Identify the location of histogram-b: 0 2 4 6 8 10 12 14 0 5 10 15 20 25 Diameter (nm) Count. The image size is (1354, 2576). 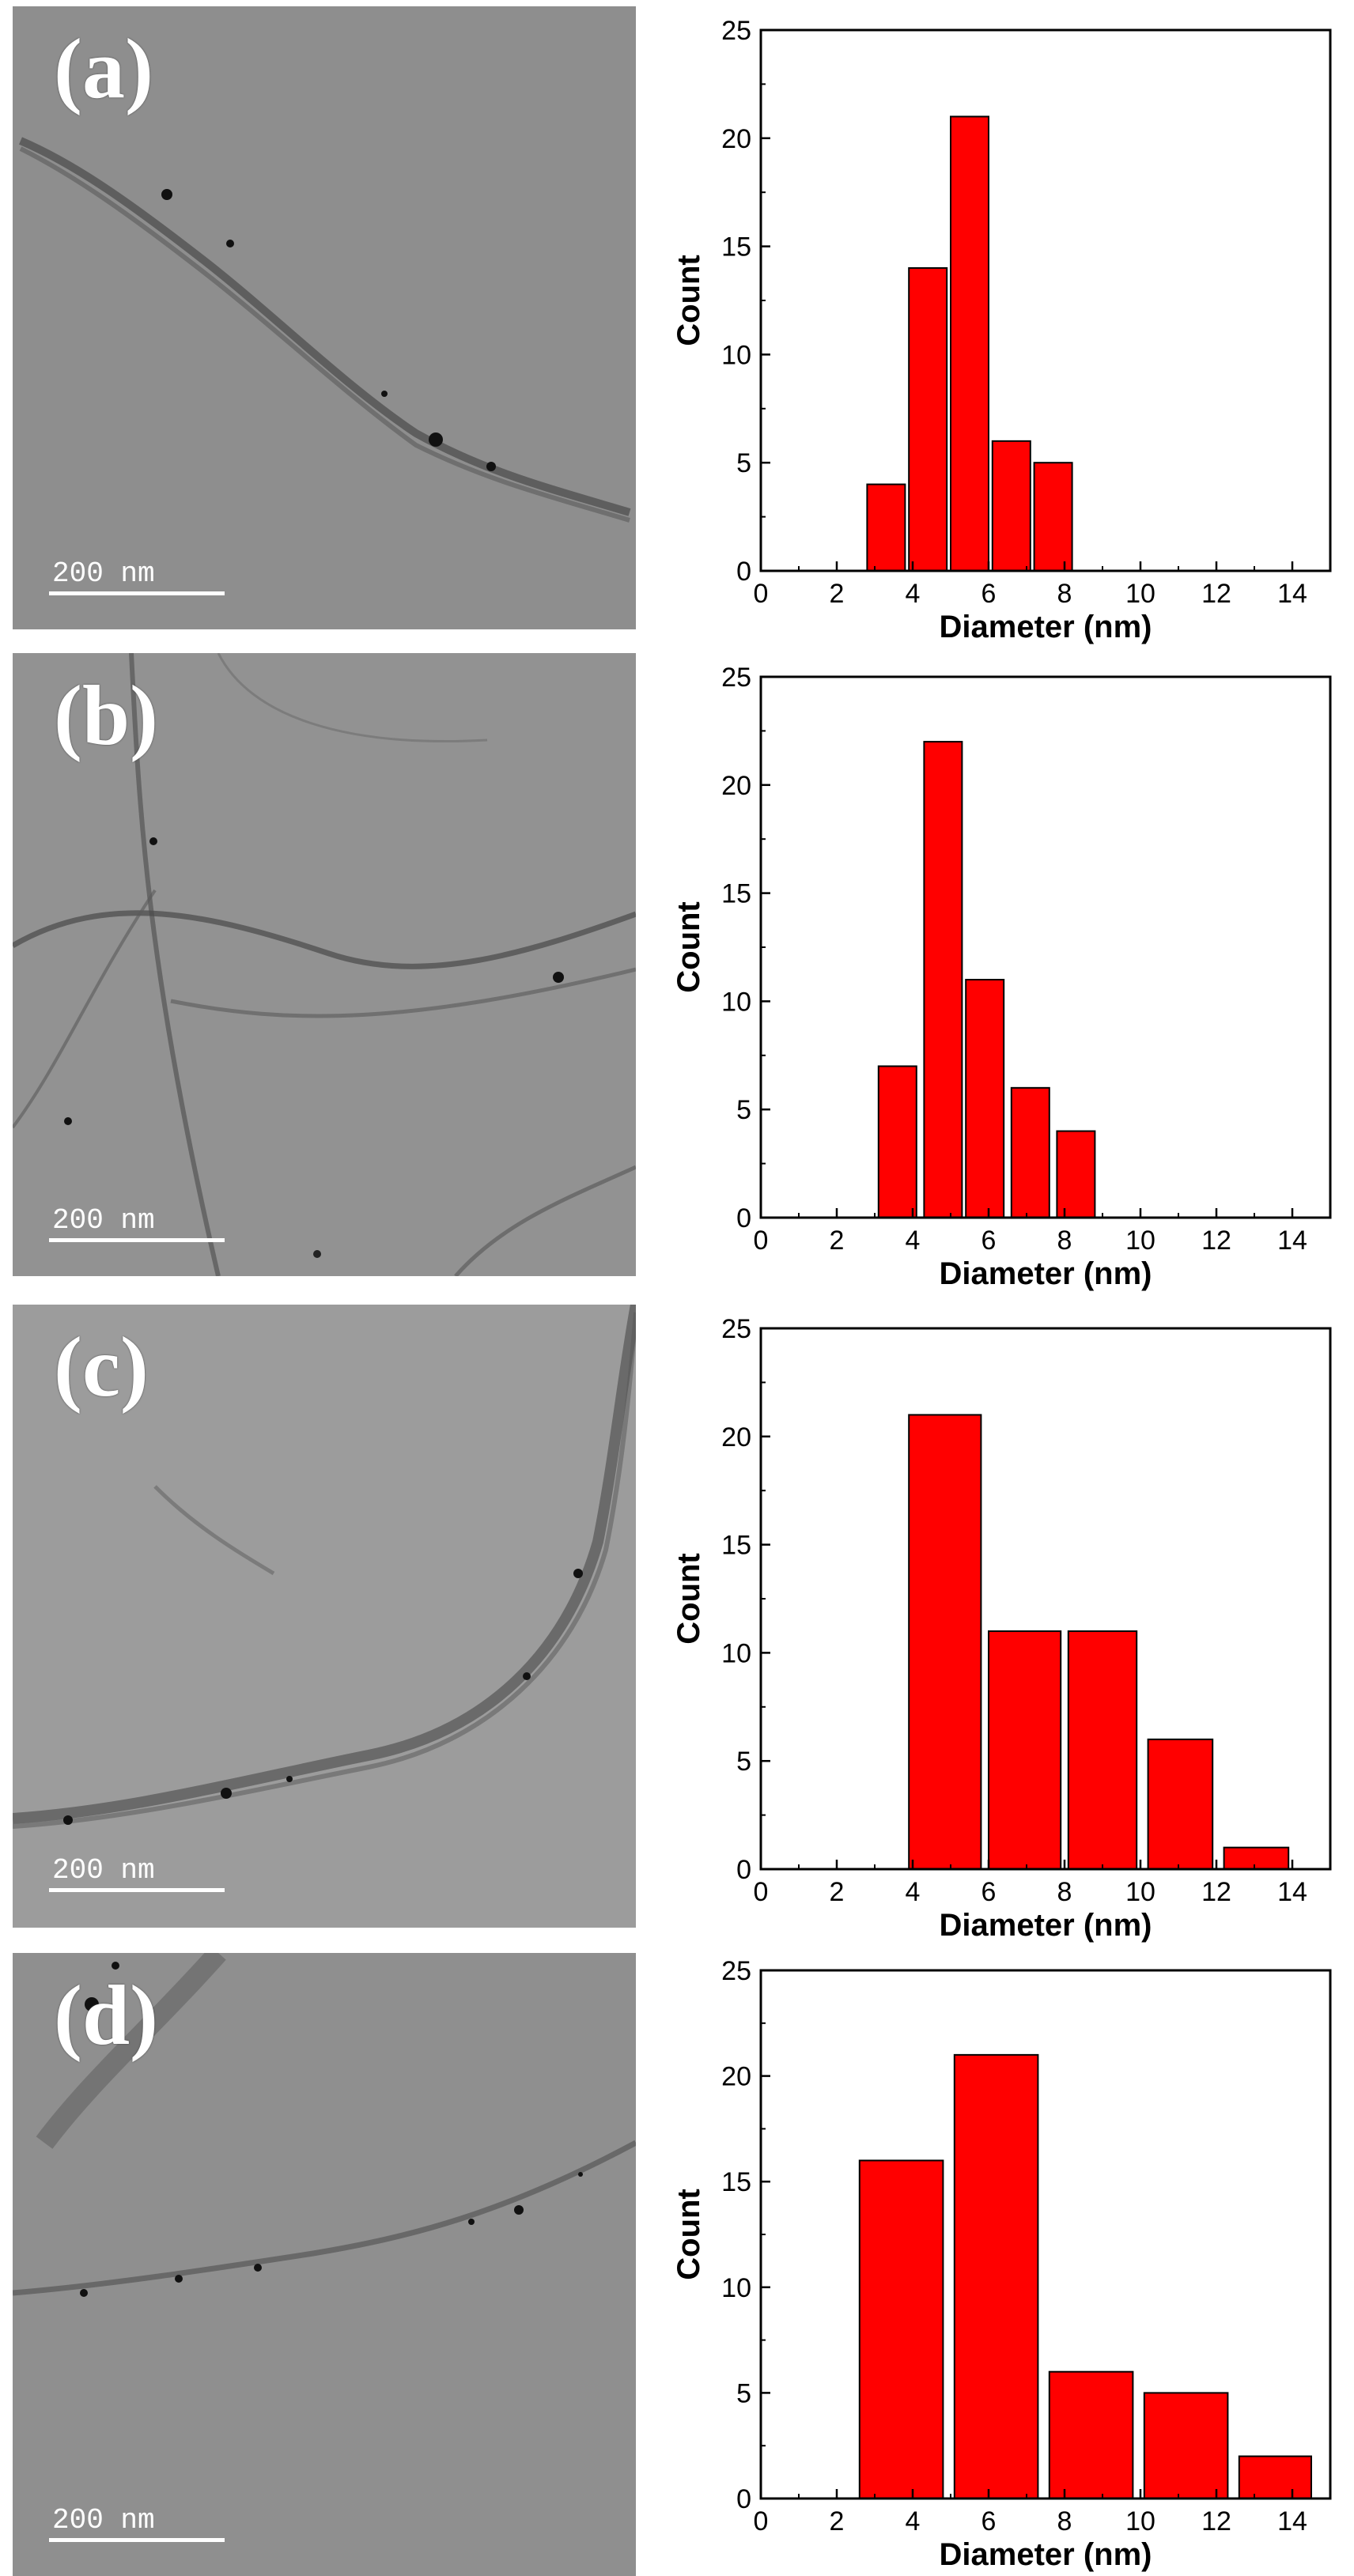
(1005, 973).